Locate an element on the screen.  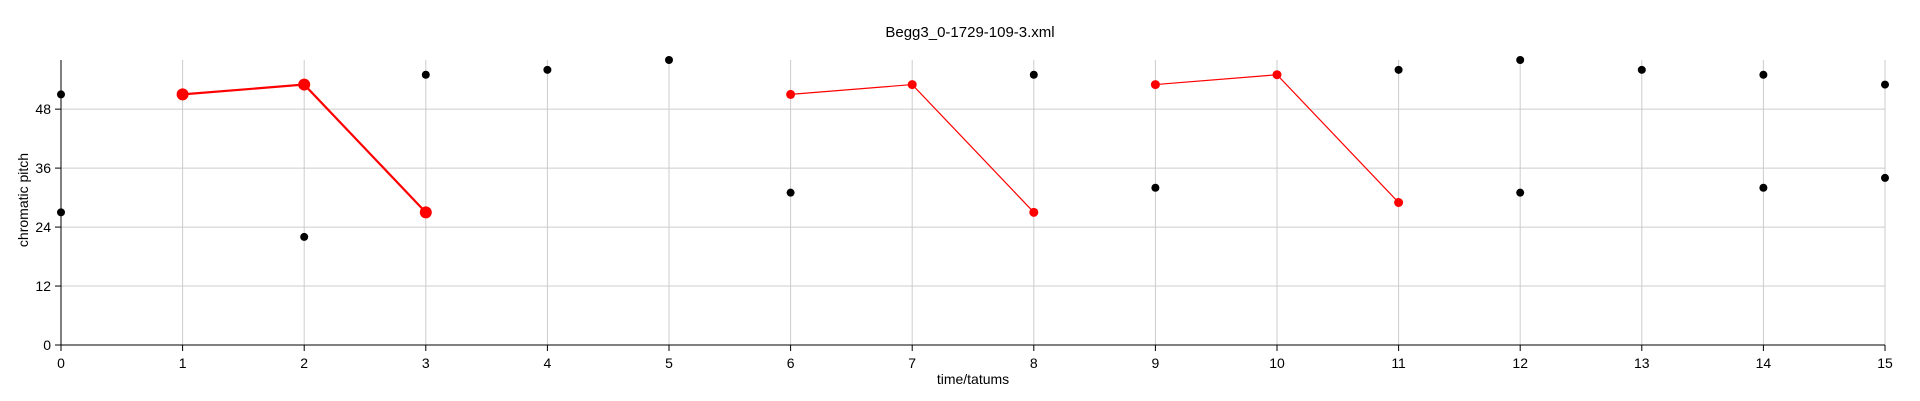
x-tick-label: 4 is located at coordinates (548, 363).